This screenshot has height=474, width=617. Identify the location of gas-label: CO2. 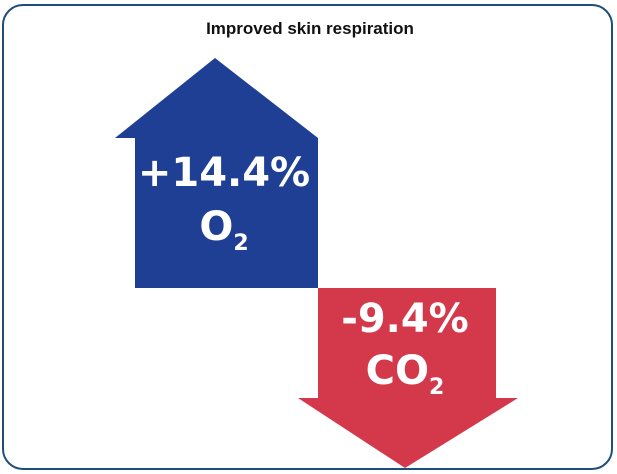
(405, 374).